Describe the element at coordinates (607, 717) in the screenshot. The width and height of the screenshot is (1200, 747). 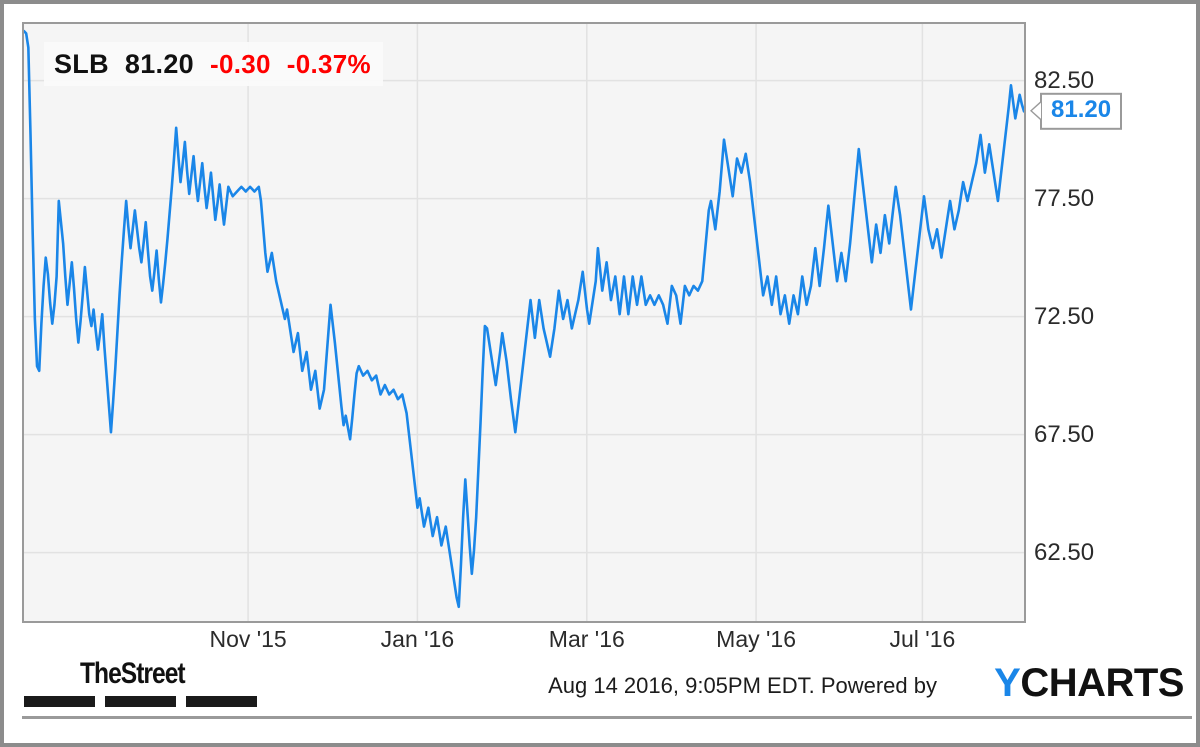
I see `footer-divider` at that location.